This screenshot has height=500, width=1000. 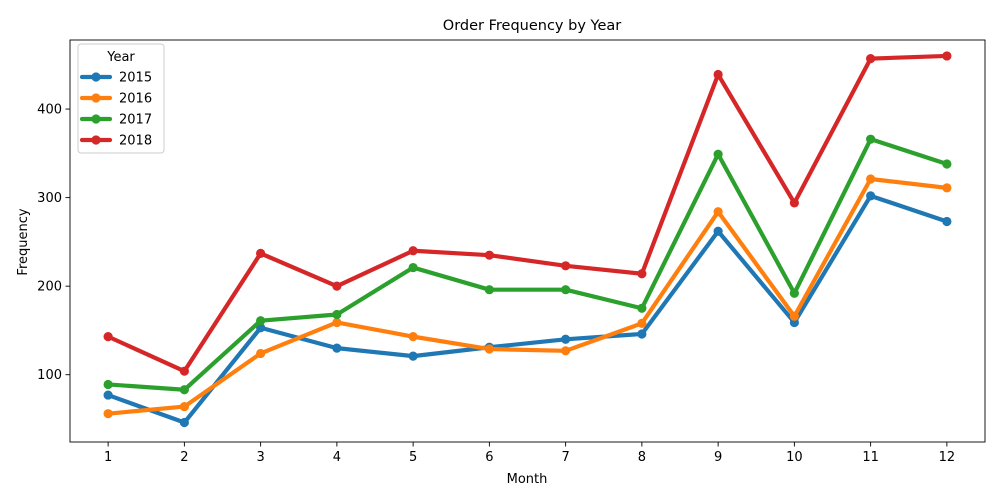 I want to click on chart-title: Order Frequency by Year, so click(x=532, y=26).